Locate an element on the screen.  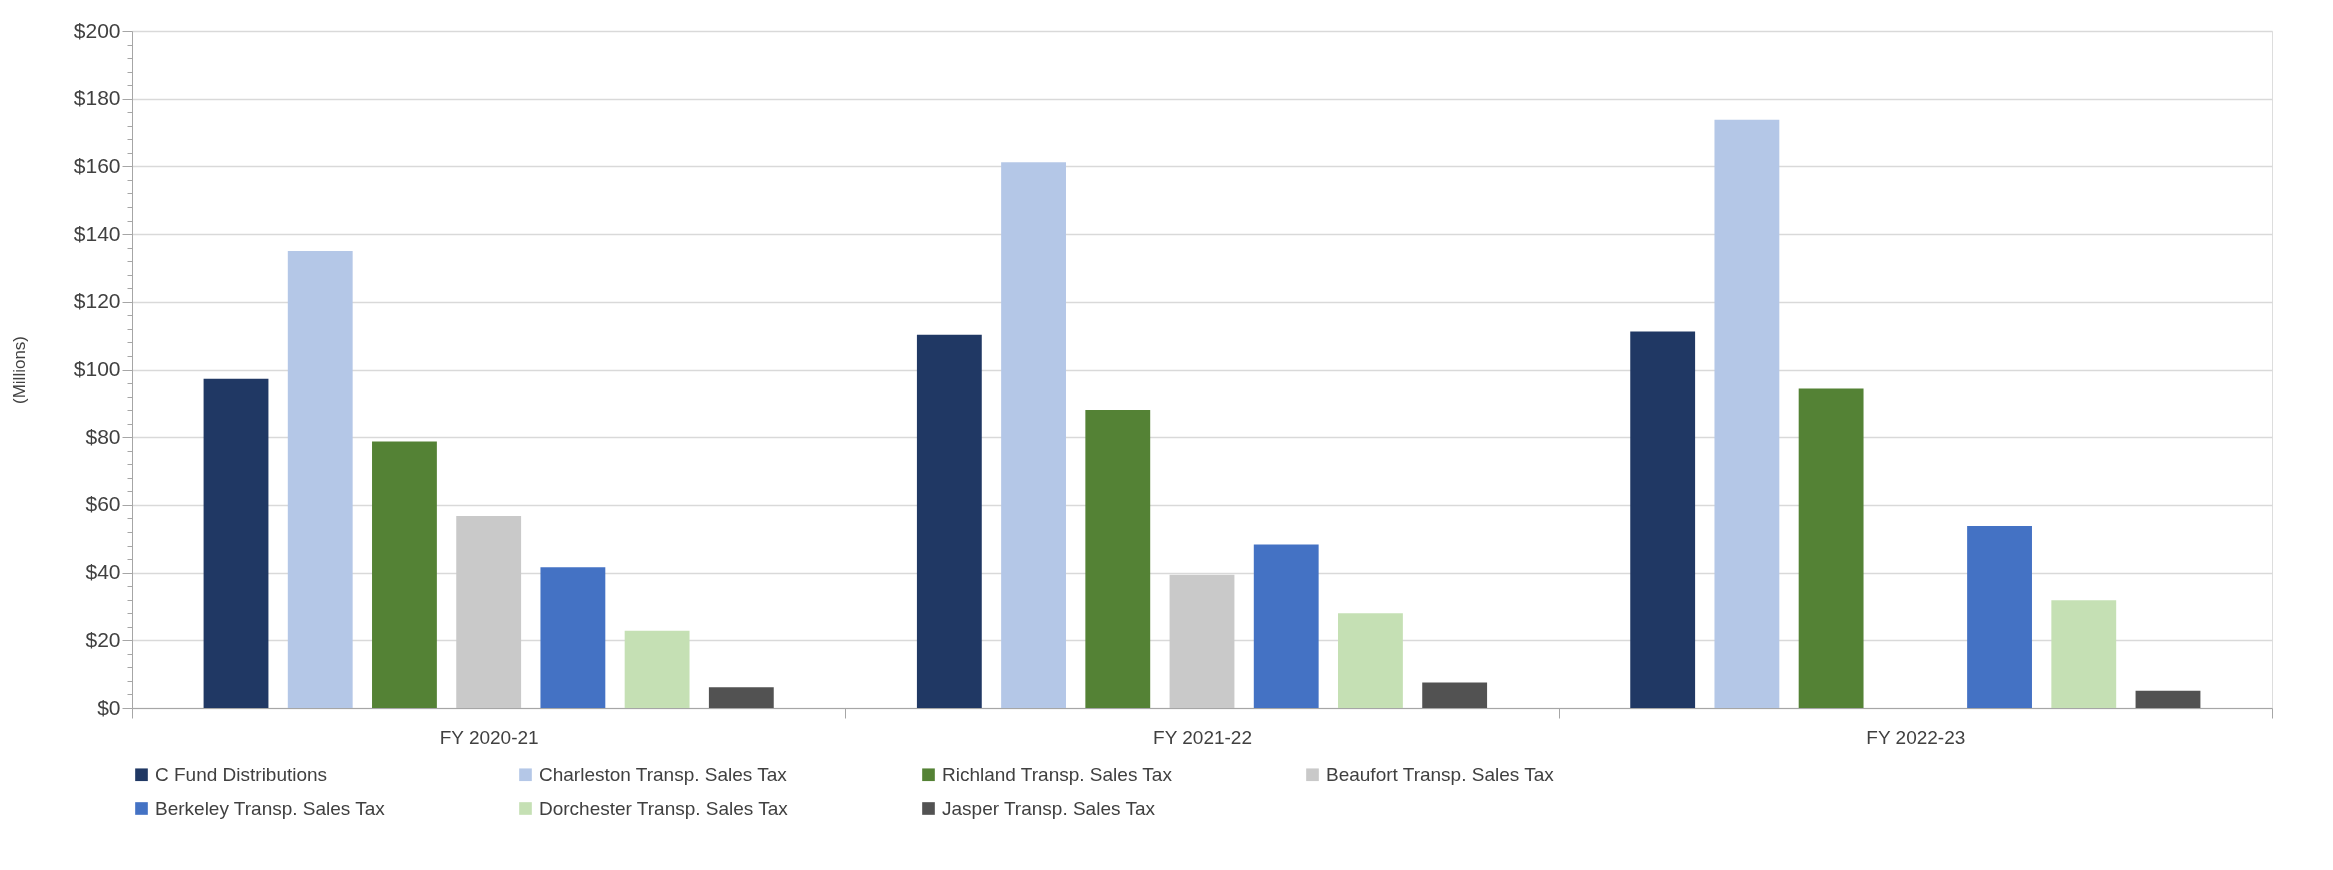
y-tick-label: $20 is located at coordinates (103, 639).